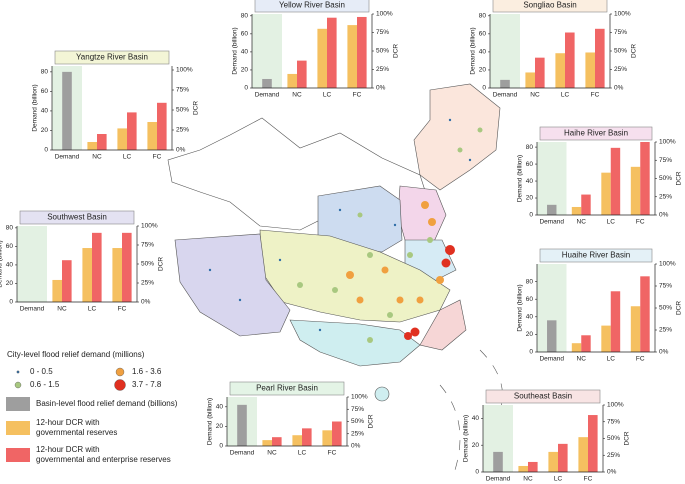  Describe the element at coordinates (18, 372) in the screenshot. I see `legend-dot` at that location.